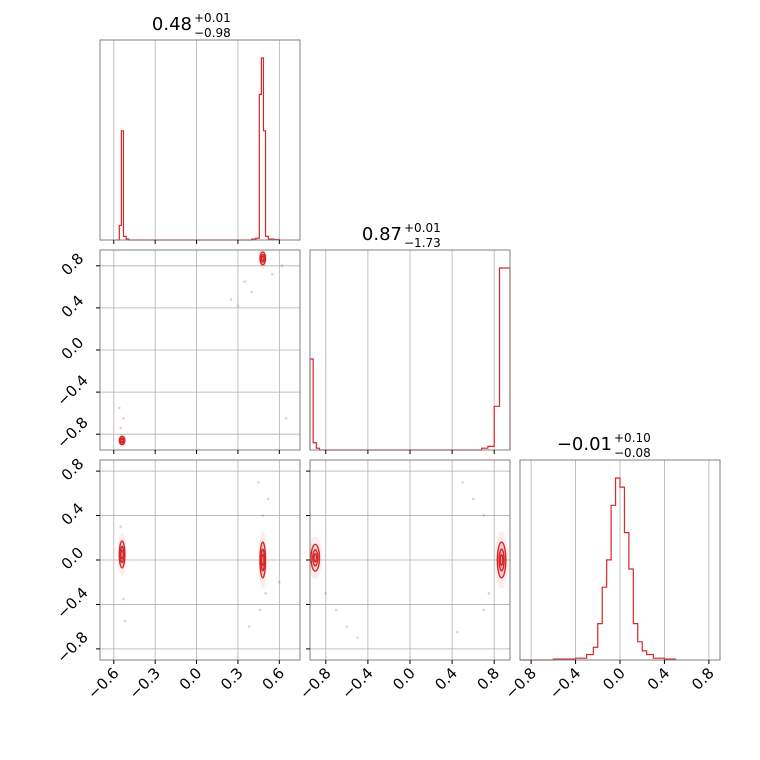 This screenshot has width=760, height=760. Describe the element at coordinates (422, 243) in the screenshot. I see `title-minus: −1.73` at that location.